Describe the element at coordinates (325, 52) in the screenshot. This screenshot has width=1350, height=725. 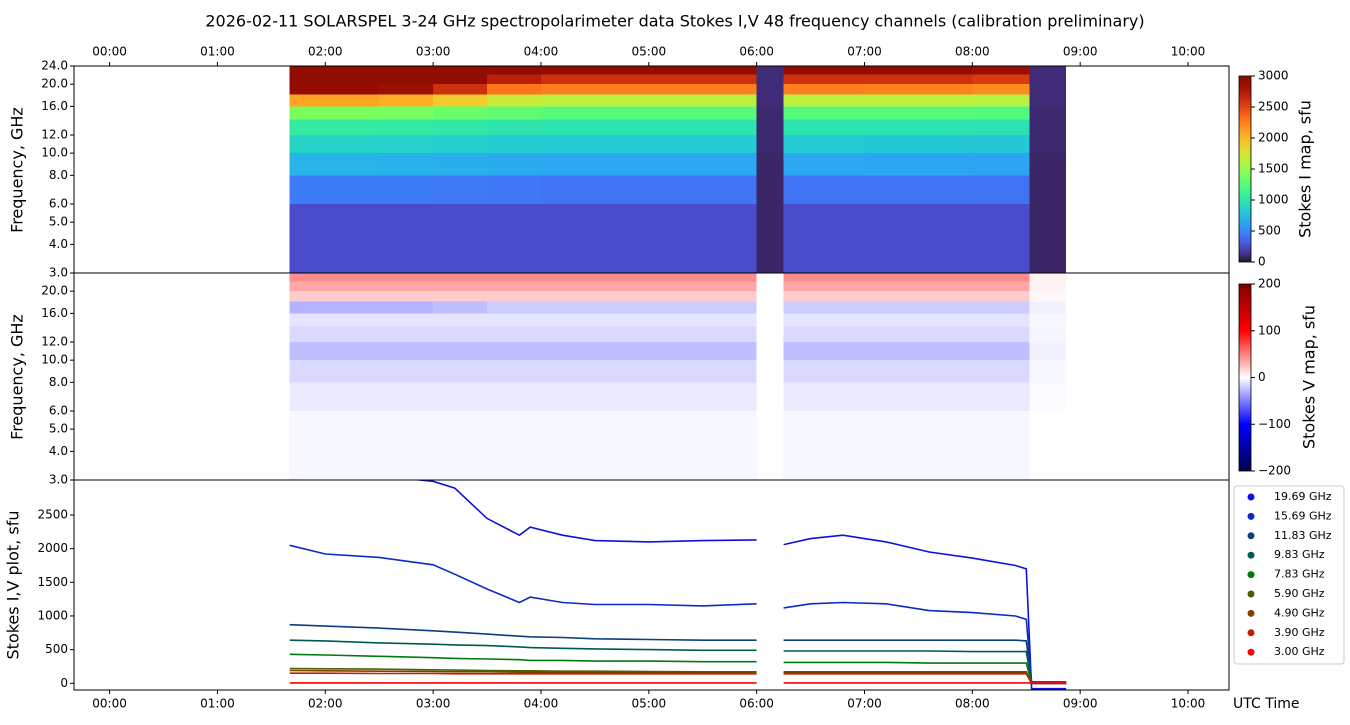
I see `x-tick-label: 02:00` at that location.